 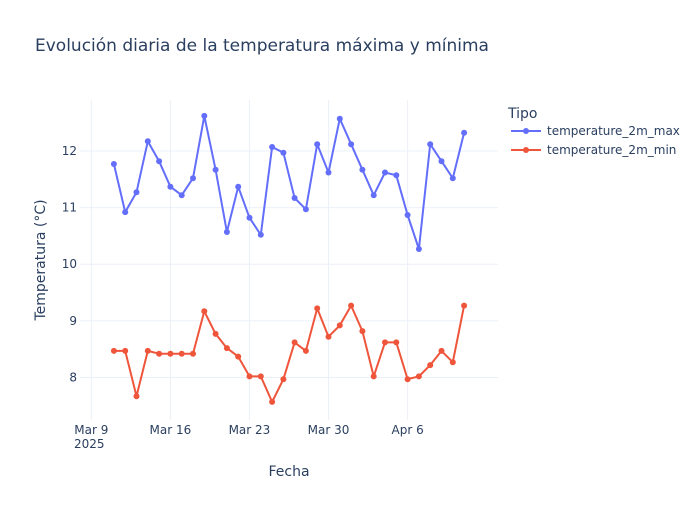 What do you see at coordinates (522, 114) in the screenshot?
I see `legend-title: Tipo` at bounding box center [522, 114].